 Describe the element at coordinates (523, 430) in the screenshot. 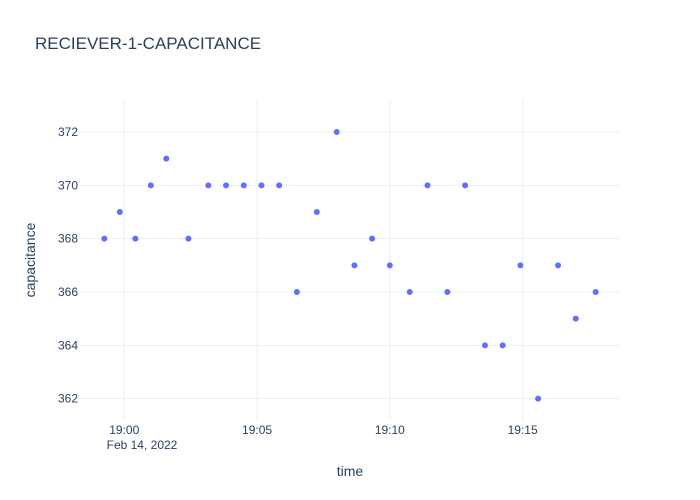

I see `x-tick-label: 19:15` at that location.